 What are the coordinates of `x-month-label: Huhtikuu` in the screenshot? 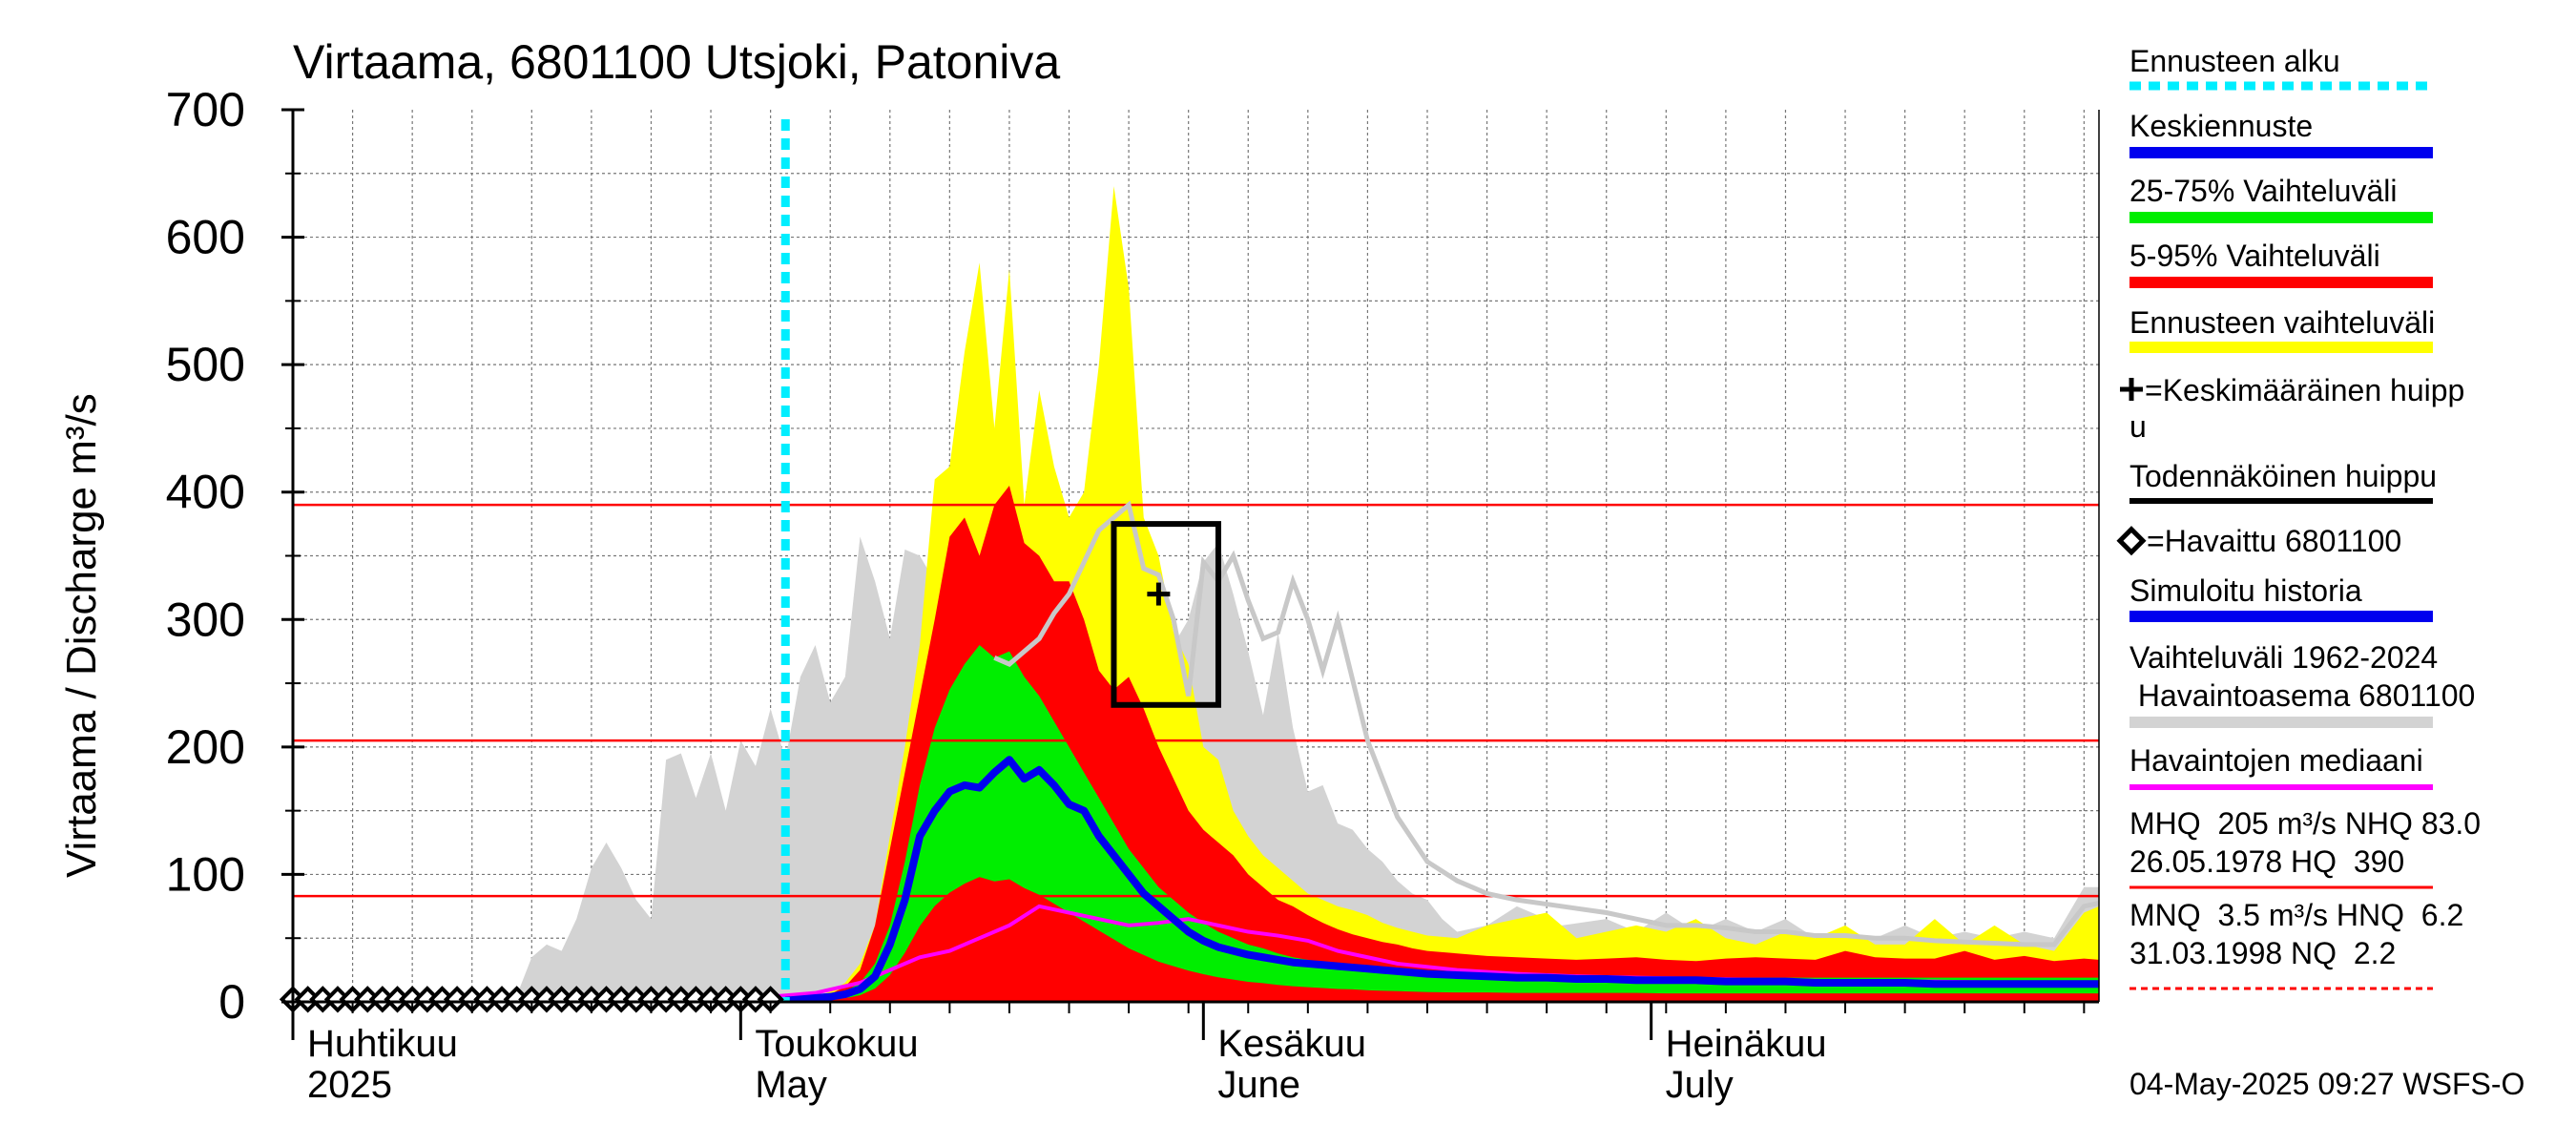 It's located at (382, 1044).